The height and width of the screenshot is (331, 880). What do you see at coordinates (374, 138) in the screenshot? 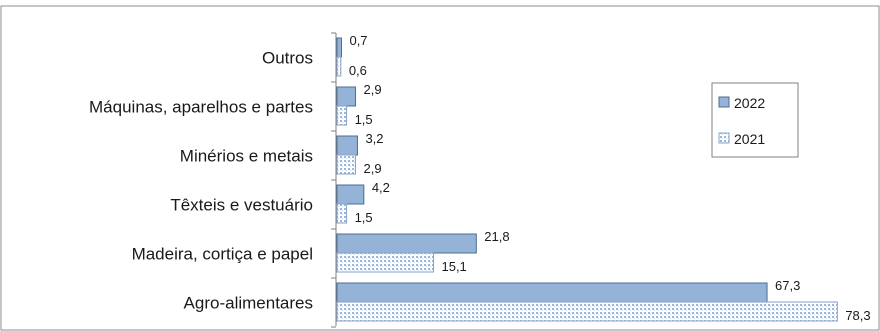
I see `value-label-2022-minerios: 3,2` at bounding box center [374, 138].